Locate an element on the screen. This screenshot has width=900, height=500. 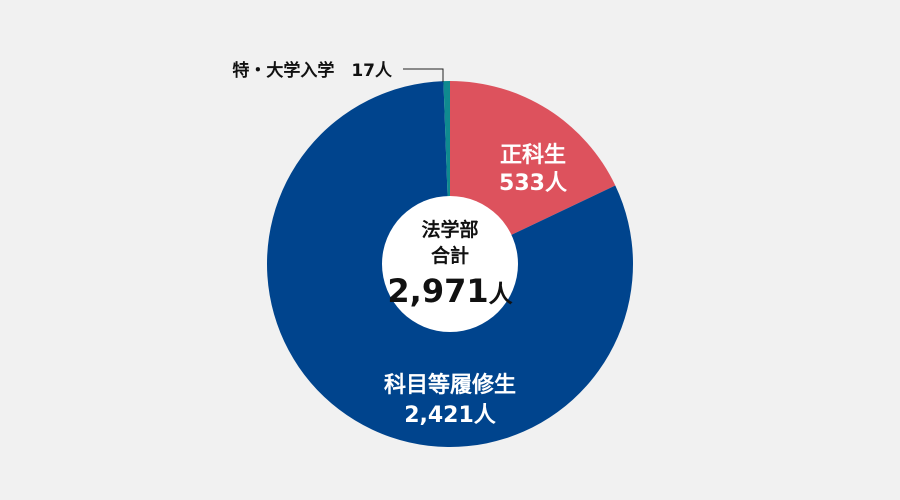
slice-label-kamokutou-name: 科目等履修生 is located at coordinates (450, 385).